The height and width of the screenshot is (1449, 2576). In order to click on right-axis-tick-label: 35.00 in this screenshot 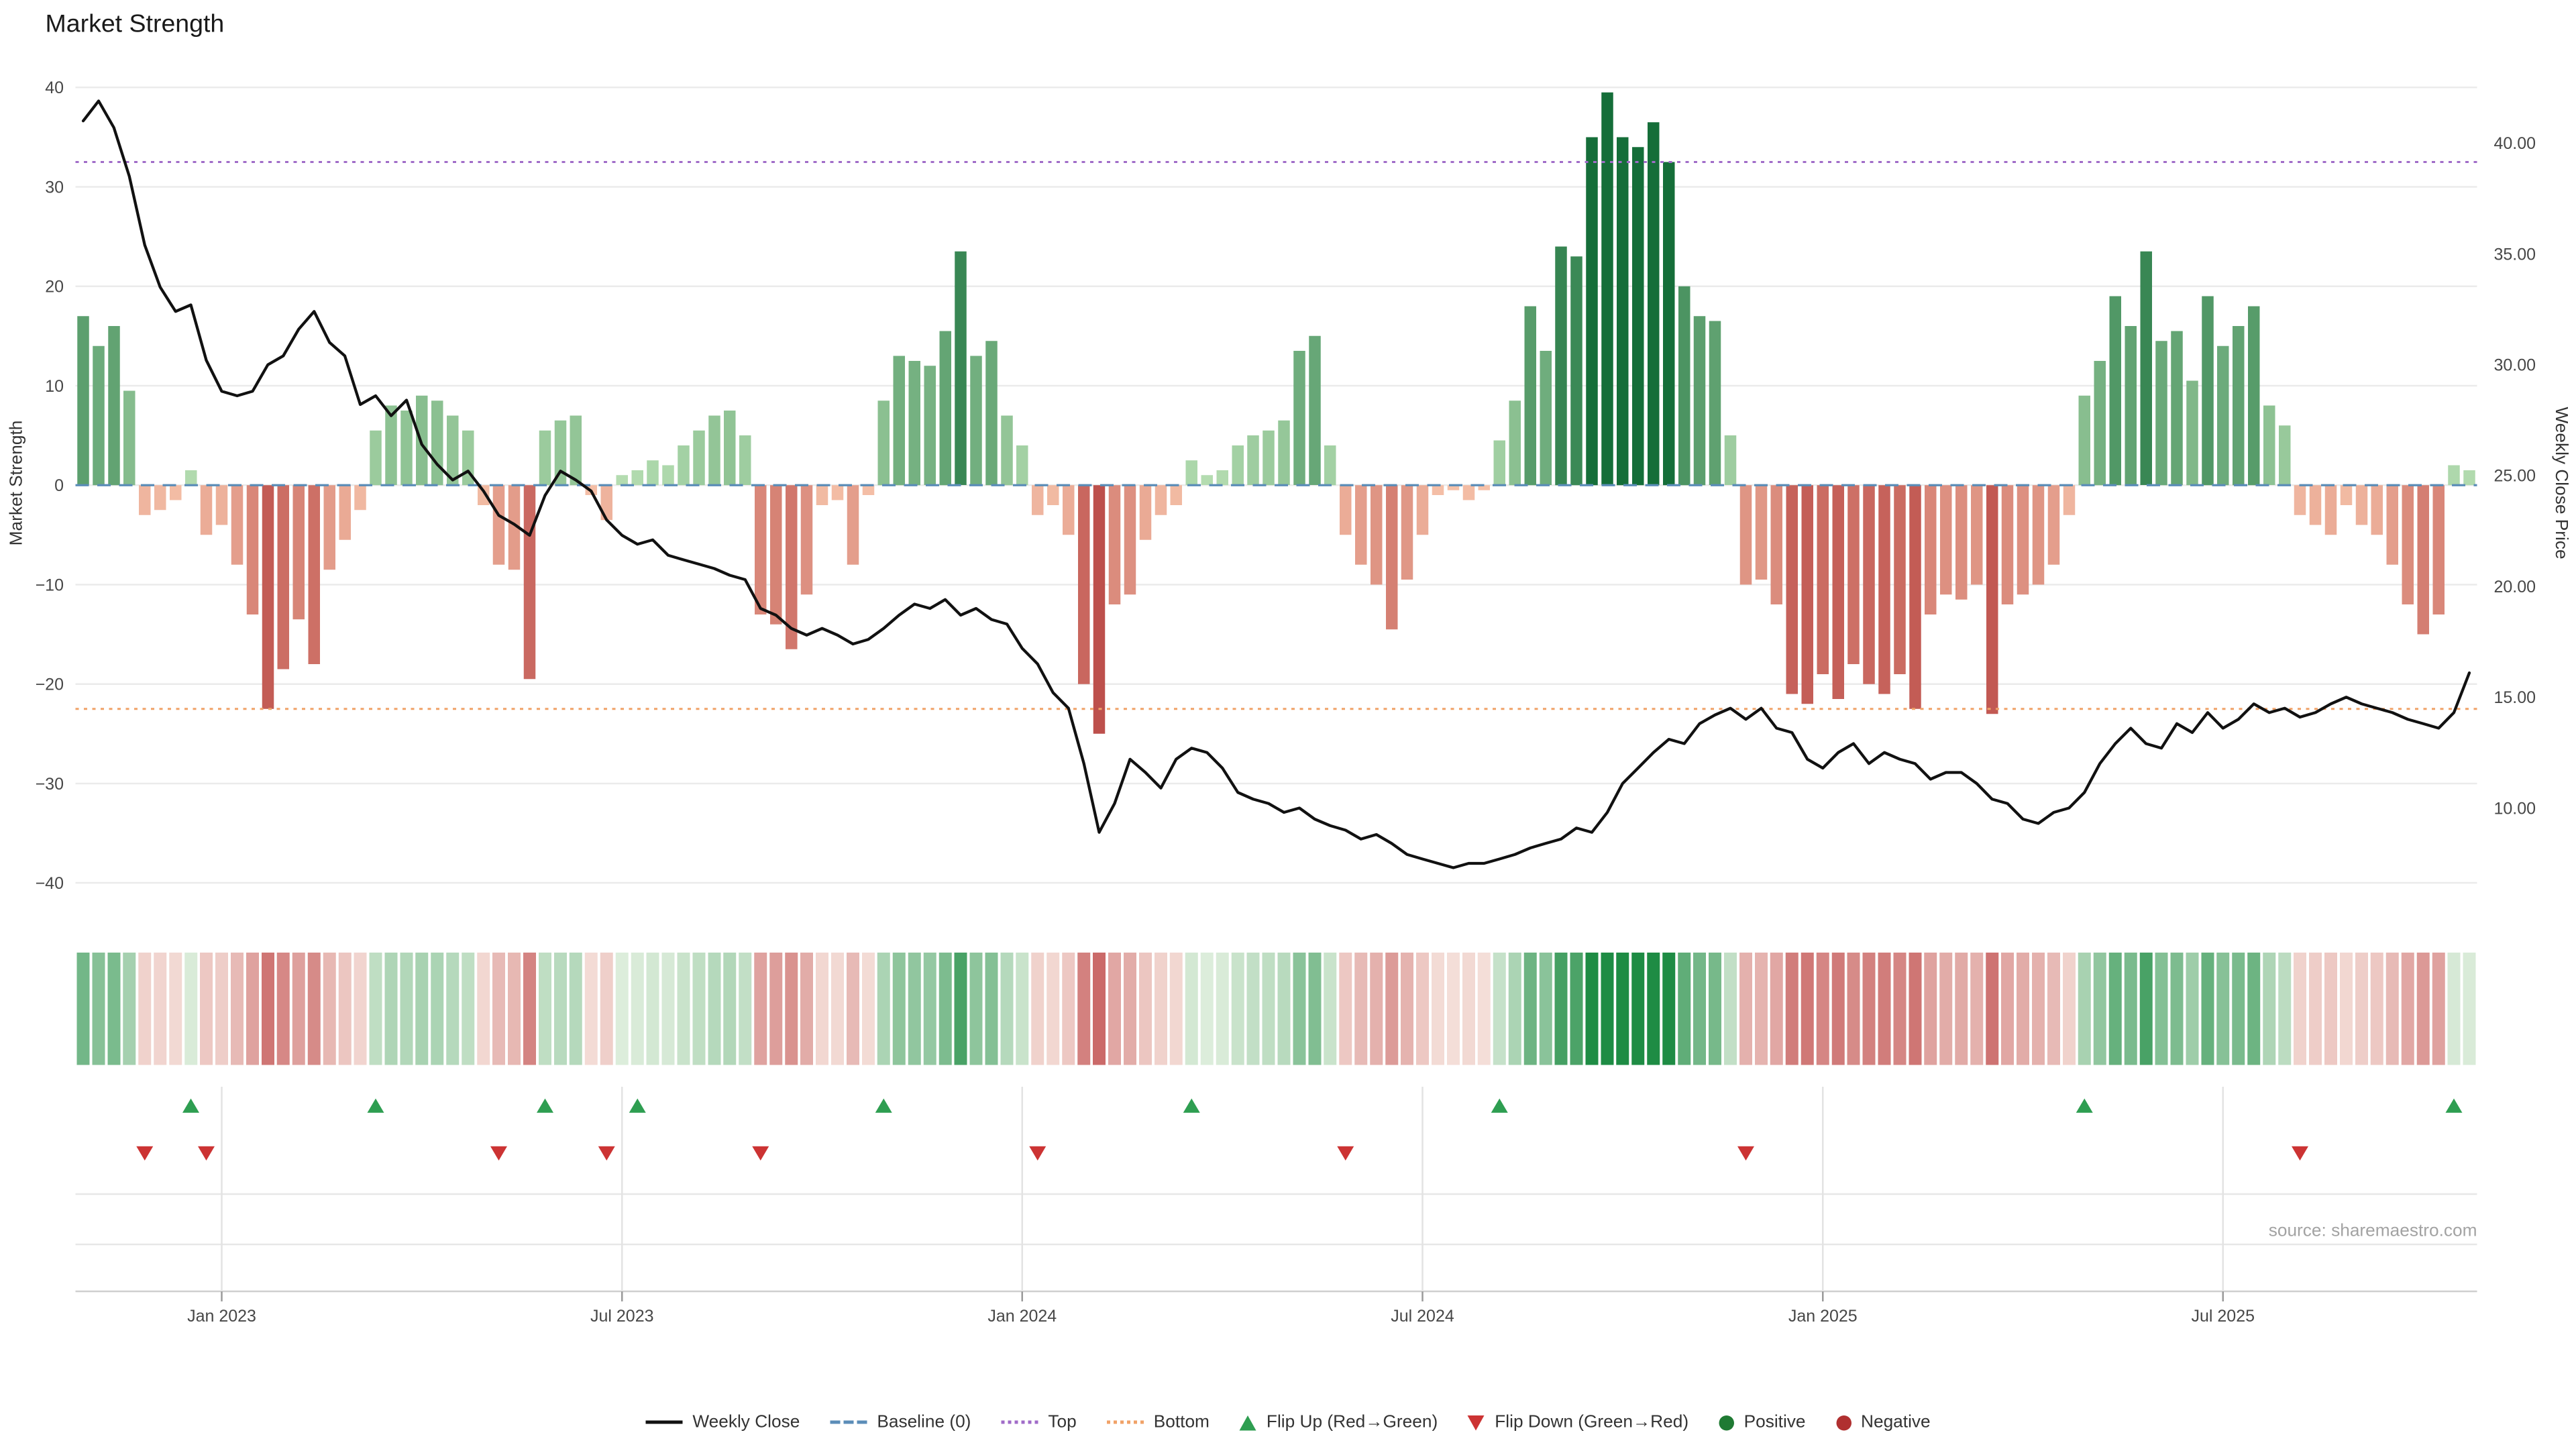, I will do `click(2515, 254)`.